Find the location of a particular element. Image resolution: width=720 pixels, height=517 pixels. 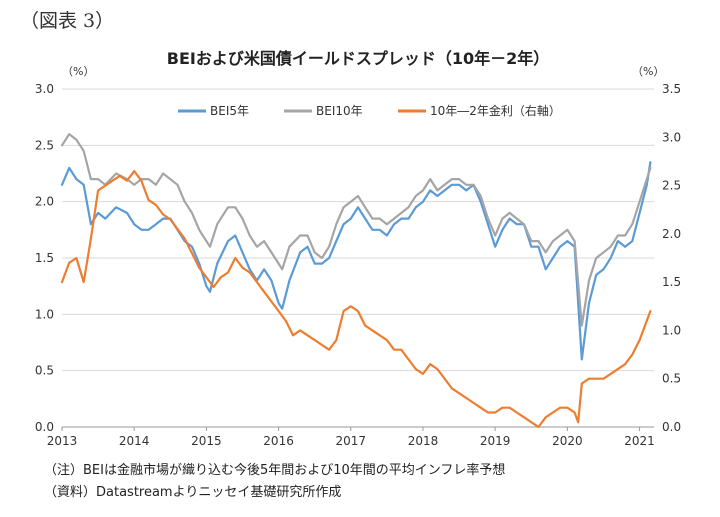

left-tick-label: 2.5 is located at coordinates (44, 145).